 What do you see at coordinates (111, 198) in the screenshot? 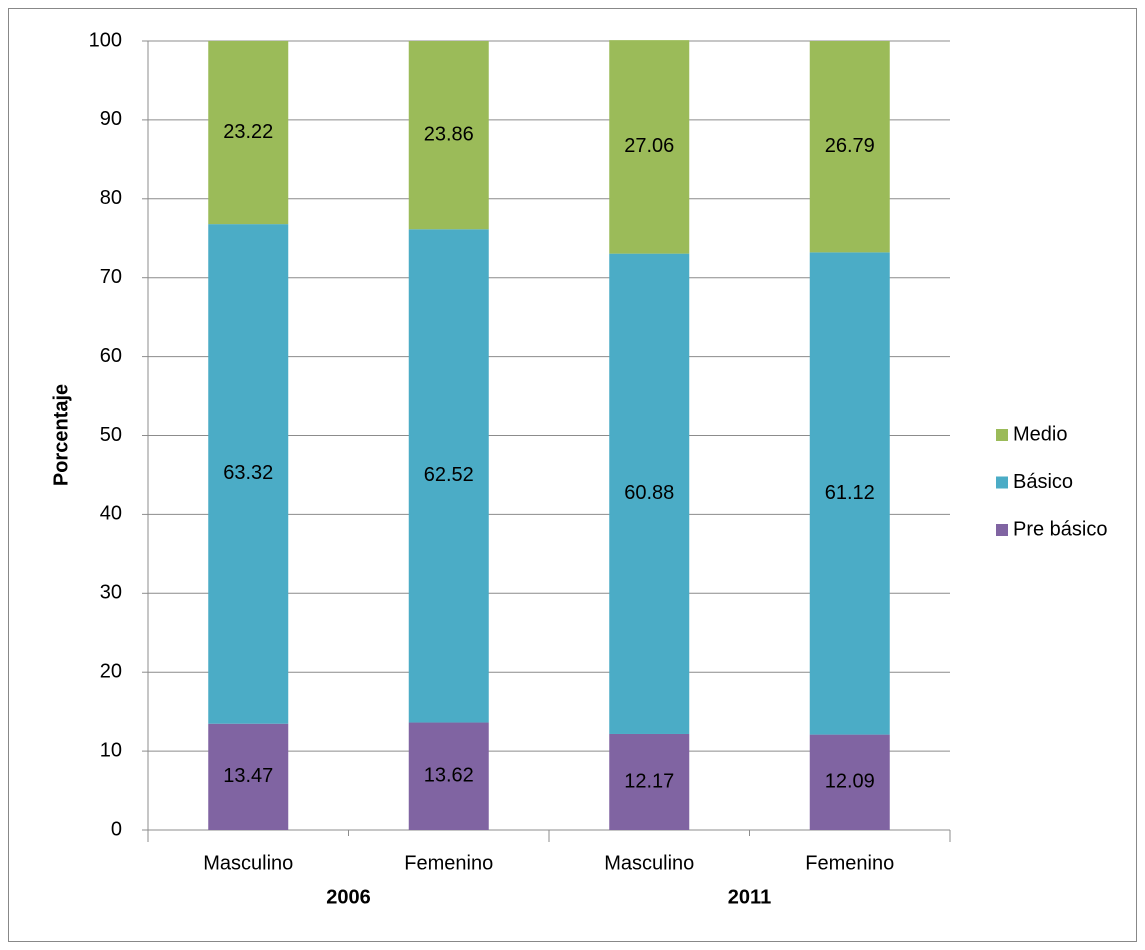
I see `y-tick-label: 80` at bounding box center [111, 198].